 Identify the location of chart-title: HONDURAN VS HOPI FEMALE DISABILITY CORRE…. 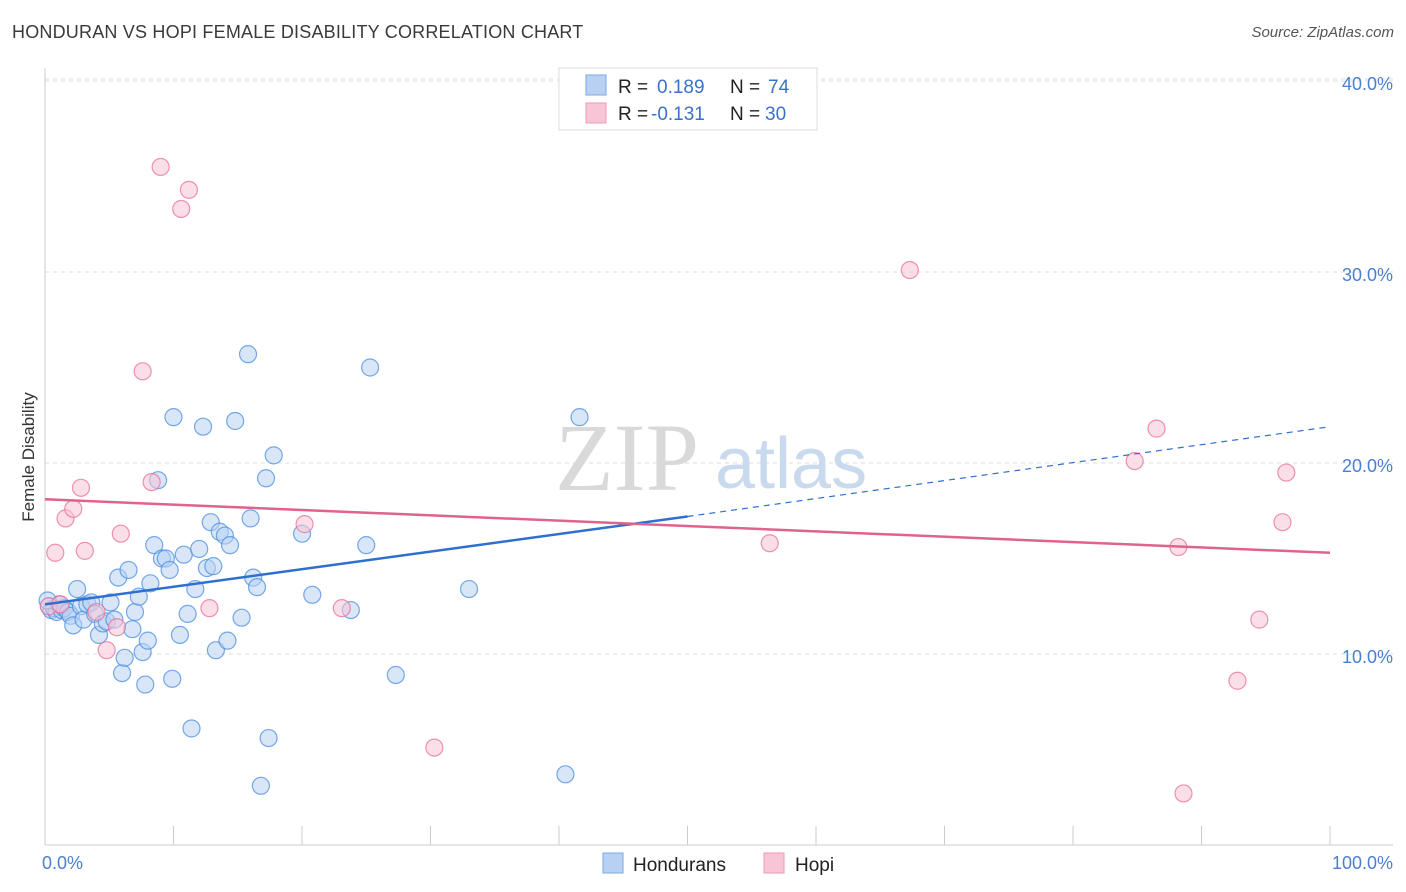
(298, 32).